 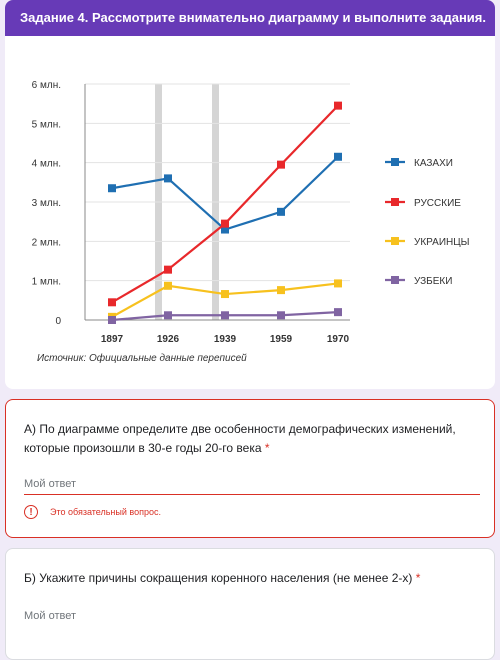 I want to click on error-message: ! Это обязательный вопрос., so click(x=250, y=512).